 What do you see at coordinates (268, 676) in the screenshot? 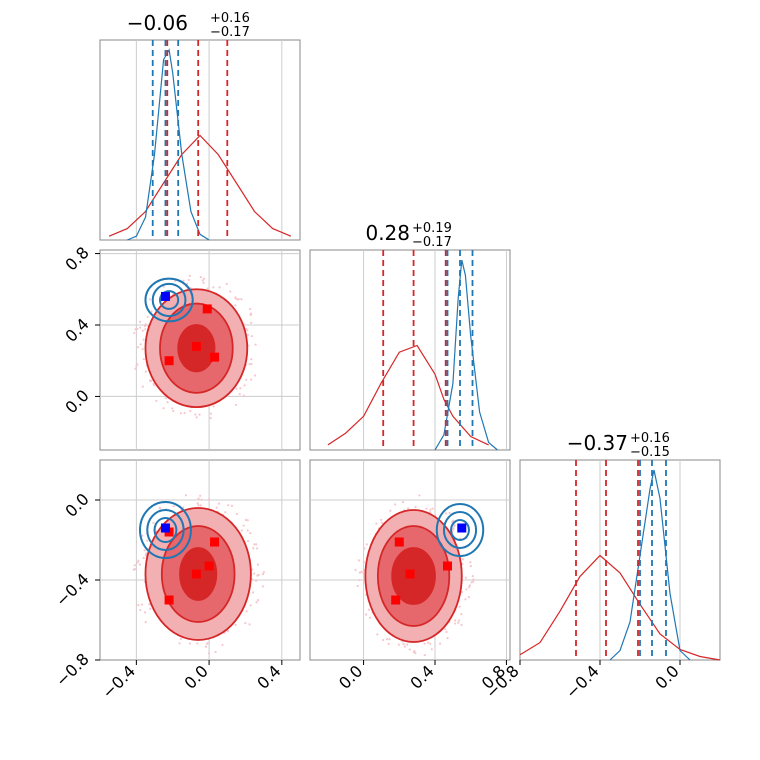
I see `x-tick-label-0-2: 0.4` at bounding box center [268, 676].